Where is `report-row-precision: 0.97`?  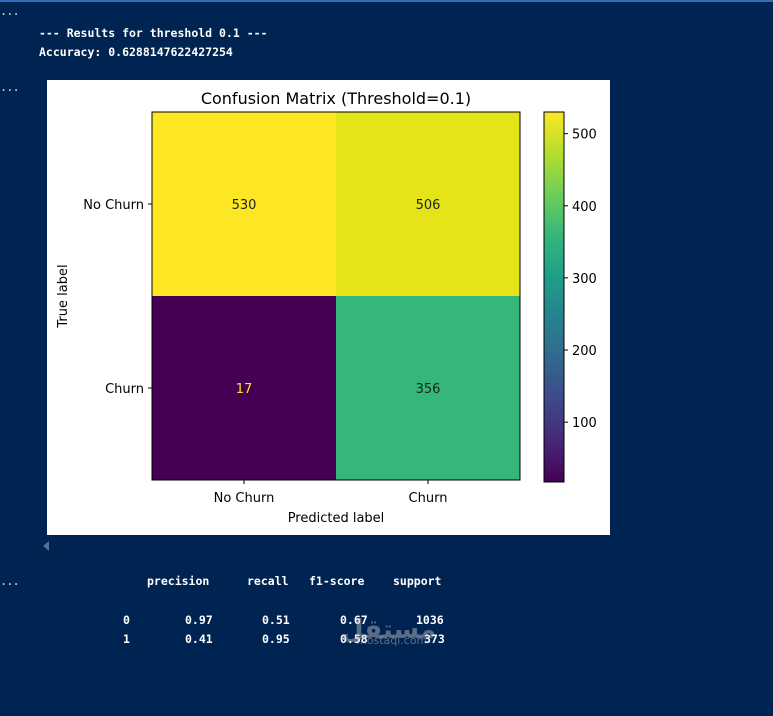
report-row-precision: 0.97 is located at coordinates (199, 620).